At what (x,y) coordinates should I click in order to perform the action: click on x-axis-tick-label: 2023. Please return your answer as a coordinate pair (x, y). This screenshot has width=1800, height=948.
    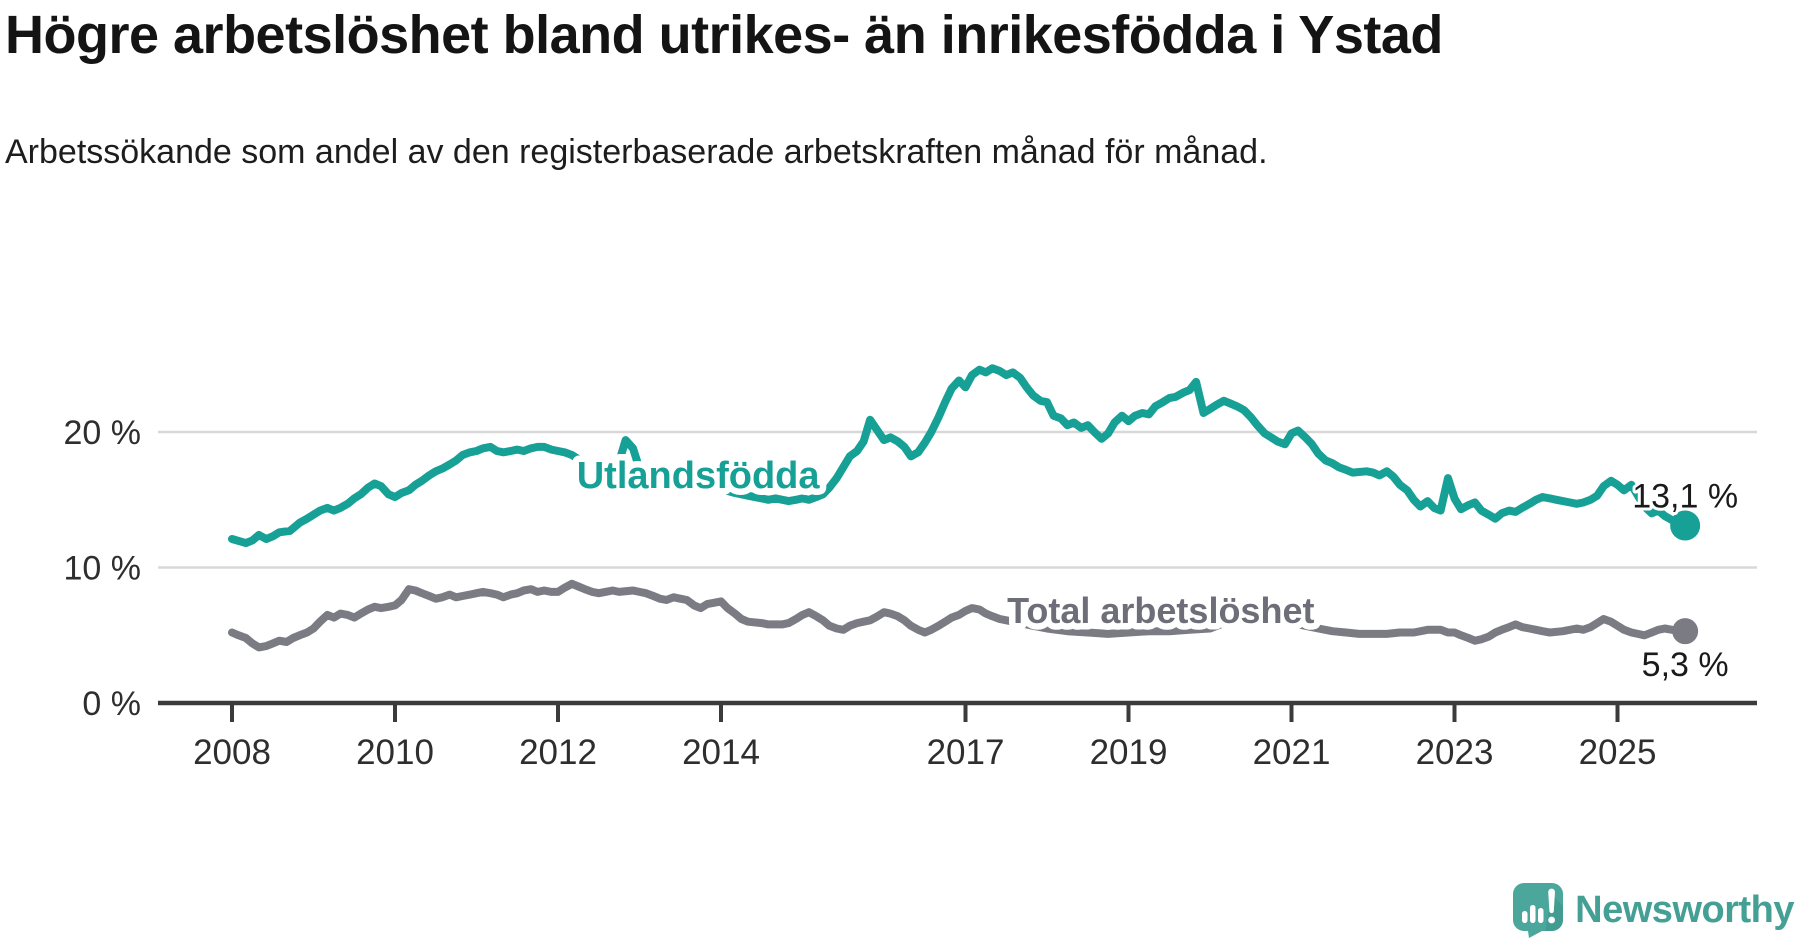
    Looking at the image, I should click on (1455, 752).